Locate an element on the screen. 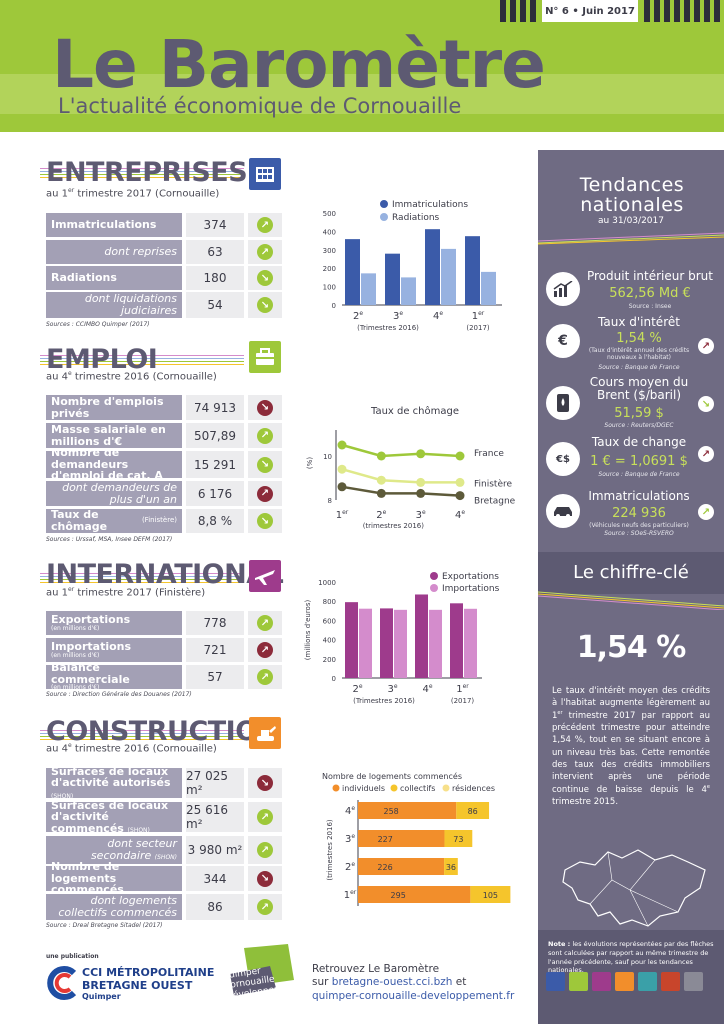 The height and width of the screenshot is (1024, 724). section-period: au 1er trimestre 2017 (Finistère) is located at coordinates (126, 592).